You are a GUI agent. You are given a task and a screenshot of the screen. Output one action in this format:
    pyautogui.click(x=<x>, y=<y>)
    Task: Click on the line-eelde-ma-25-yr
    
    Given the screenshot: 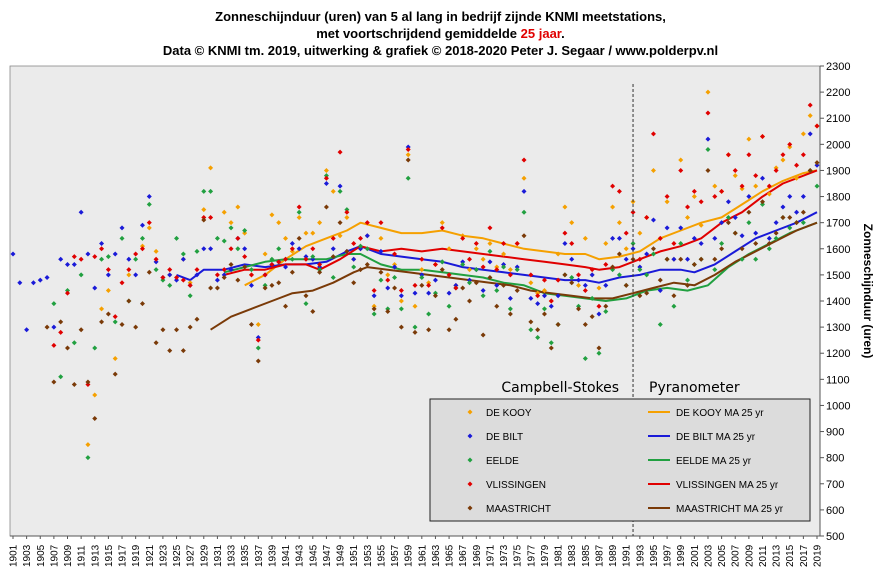 What is the action you would take?
    pyautogui.click(x=520, y=261)
    